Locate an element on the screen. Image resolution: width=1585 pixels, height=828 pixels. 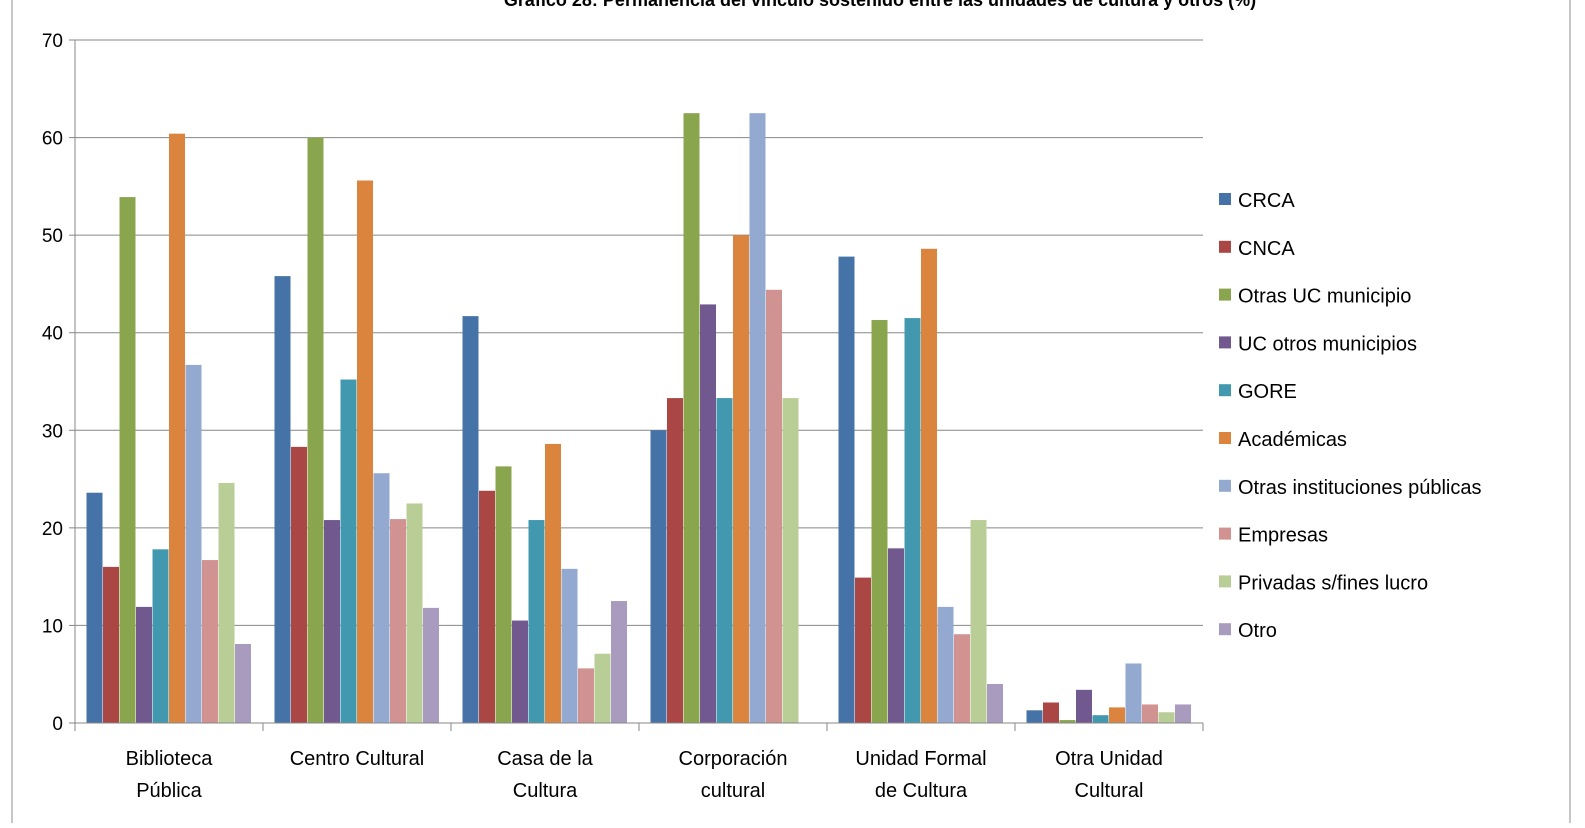
x-category-label: Biblioteca is located at coordinates (170, 759).